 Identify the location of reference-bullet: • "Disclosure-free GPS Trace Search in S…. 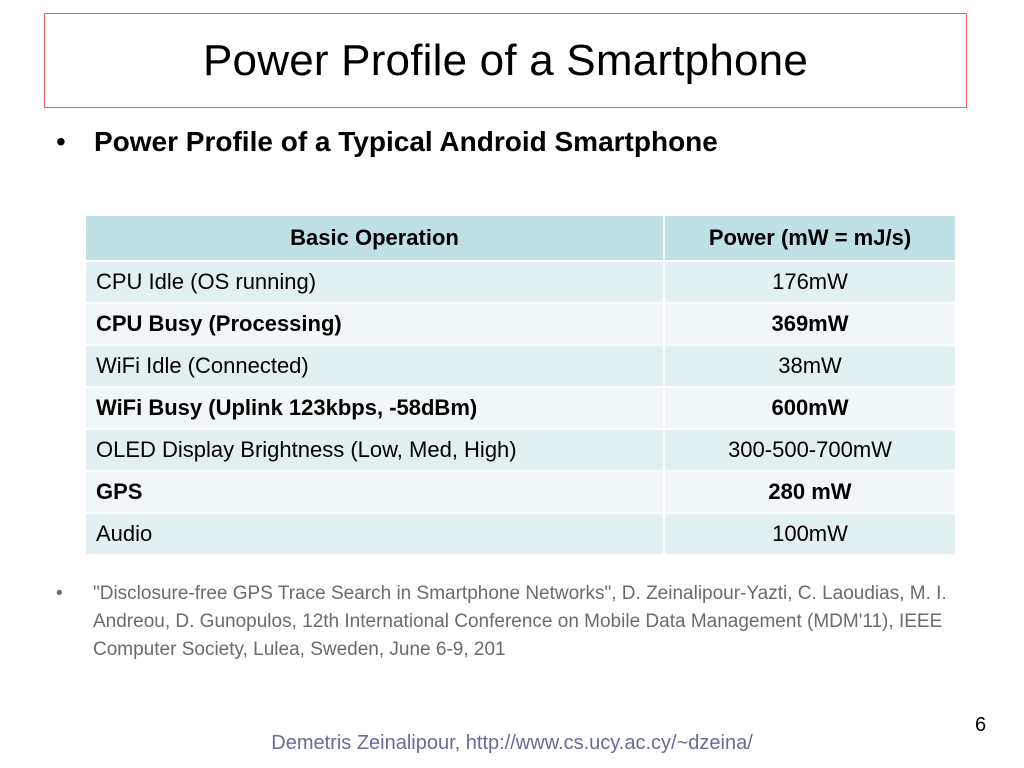
(521, 622).